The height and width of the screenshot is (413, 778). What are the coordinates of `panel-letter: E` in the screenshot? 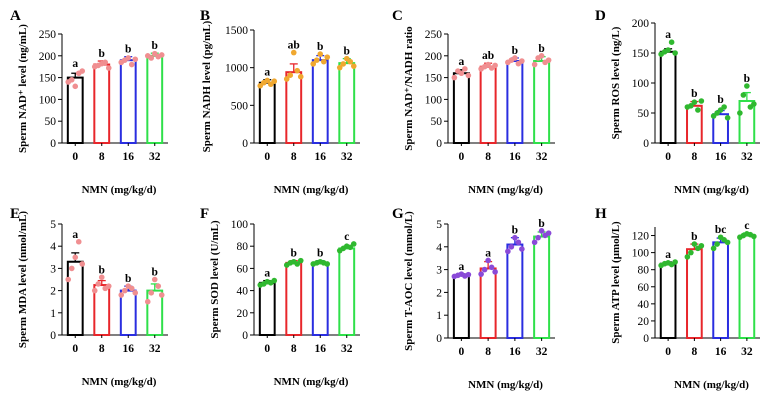 It's located at (15, 214).